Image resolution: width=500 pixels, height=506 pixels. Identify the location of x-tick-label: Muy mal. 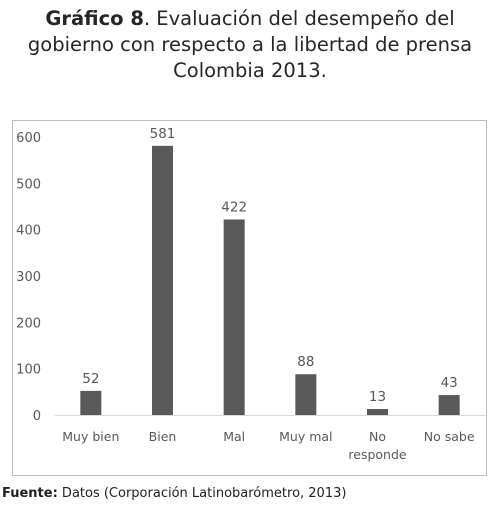
(305, 436).